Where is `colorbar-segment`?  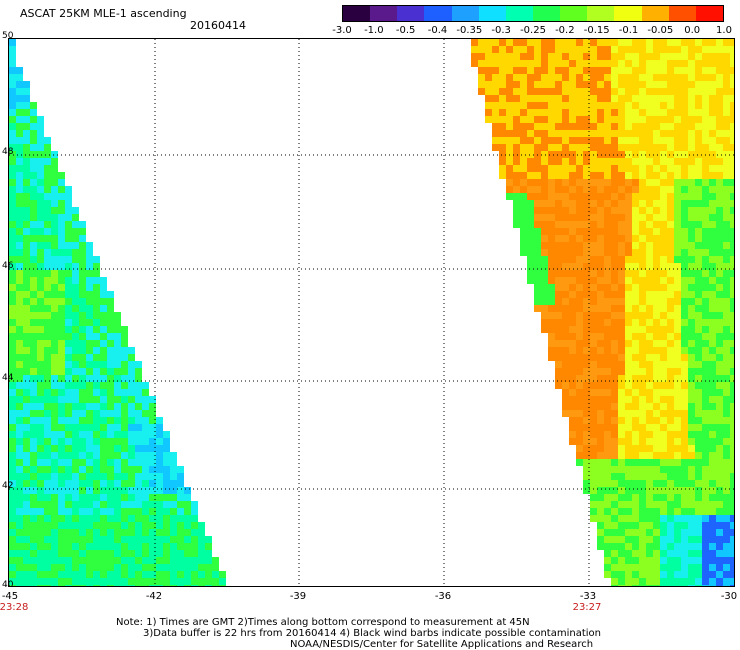
colorbar-segment is located at coordinates (574, 13).